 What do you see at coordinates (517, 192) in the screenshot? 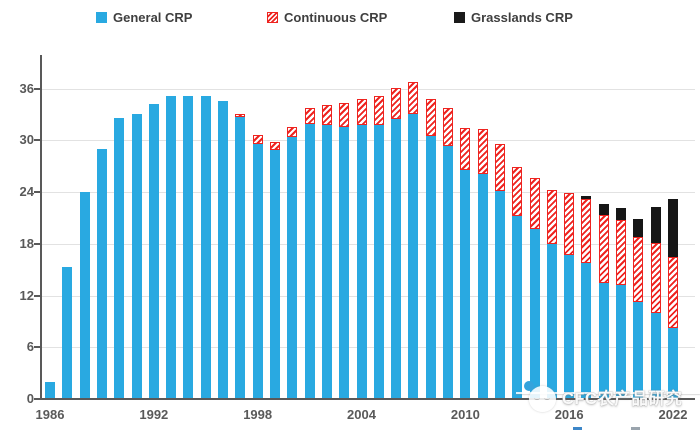
I see `bar-segment-continuous-2013` at bounding box center [517, 192].